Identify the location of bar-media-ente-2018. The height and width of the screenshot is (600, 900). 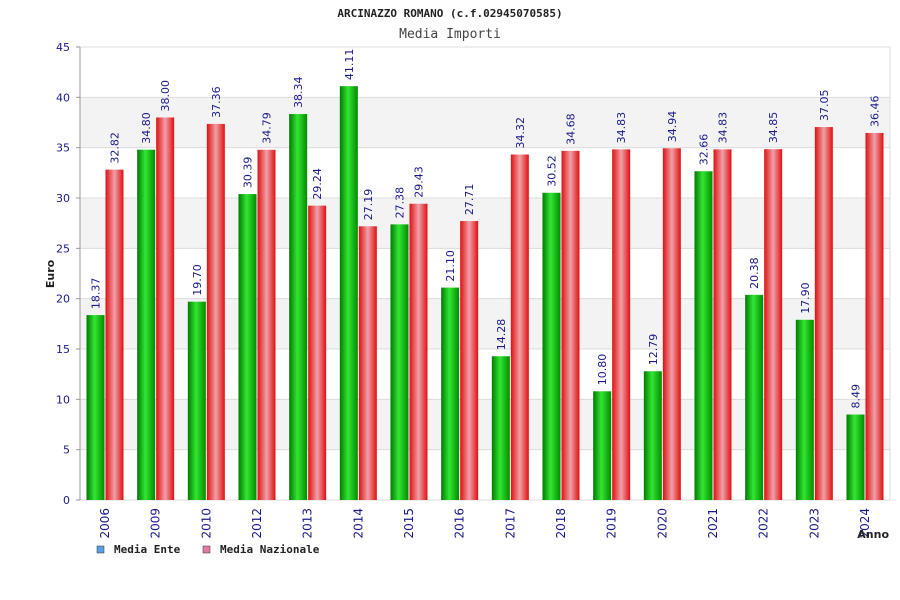
(551, 346).